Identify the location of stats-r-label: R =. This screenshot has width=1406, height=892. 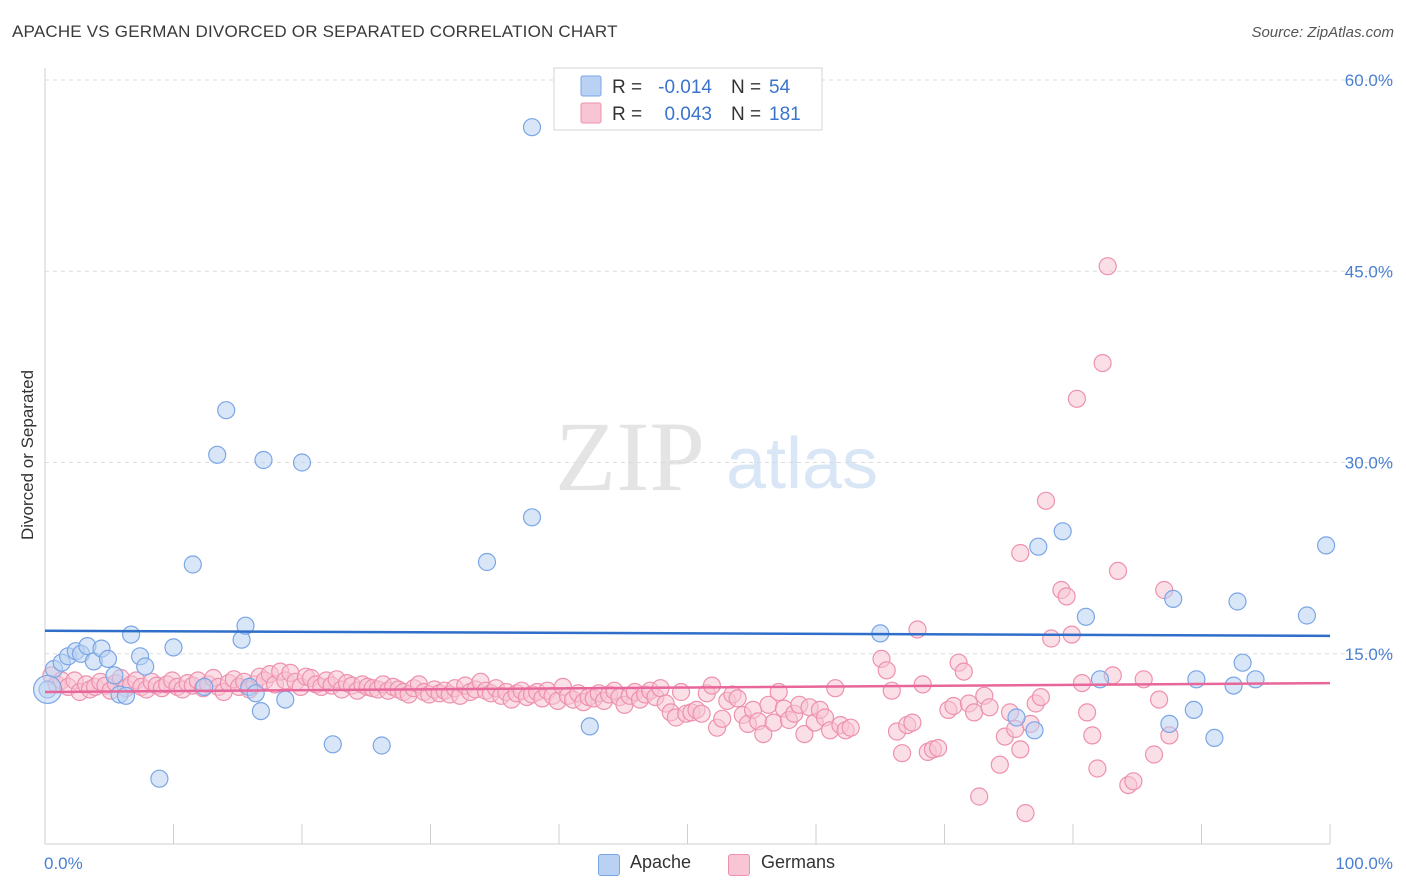
(627, 114).